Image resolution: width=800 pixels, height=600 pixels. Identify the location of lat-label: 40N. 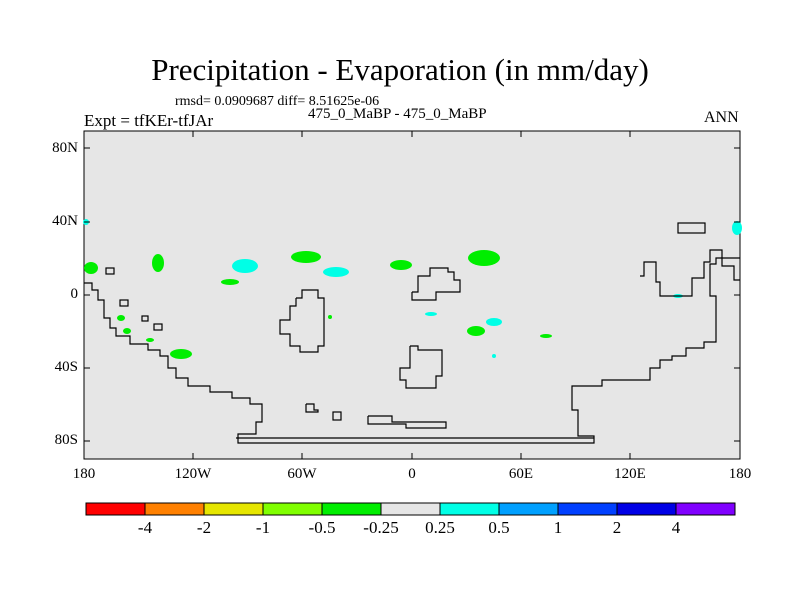
(65, 221).